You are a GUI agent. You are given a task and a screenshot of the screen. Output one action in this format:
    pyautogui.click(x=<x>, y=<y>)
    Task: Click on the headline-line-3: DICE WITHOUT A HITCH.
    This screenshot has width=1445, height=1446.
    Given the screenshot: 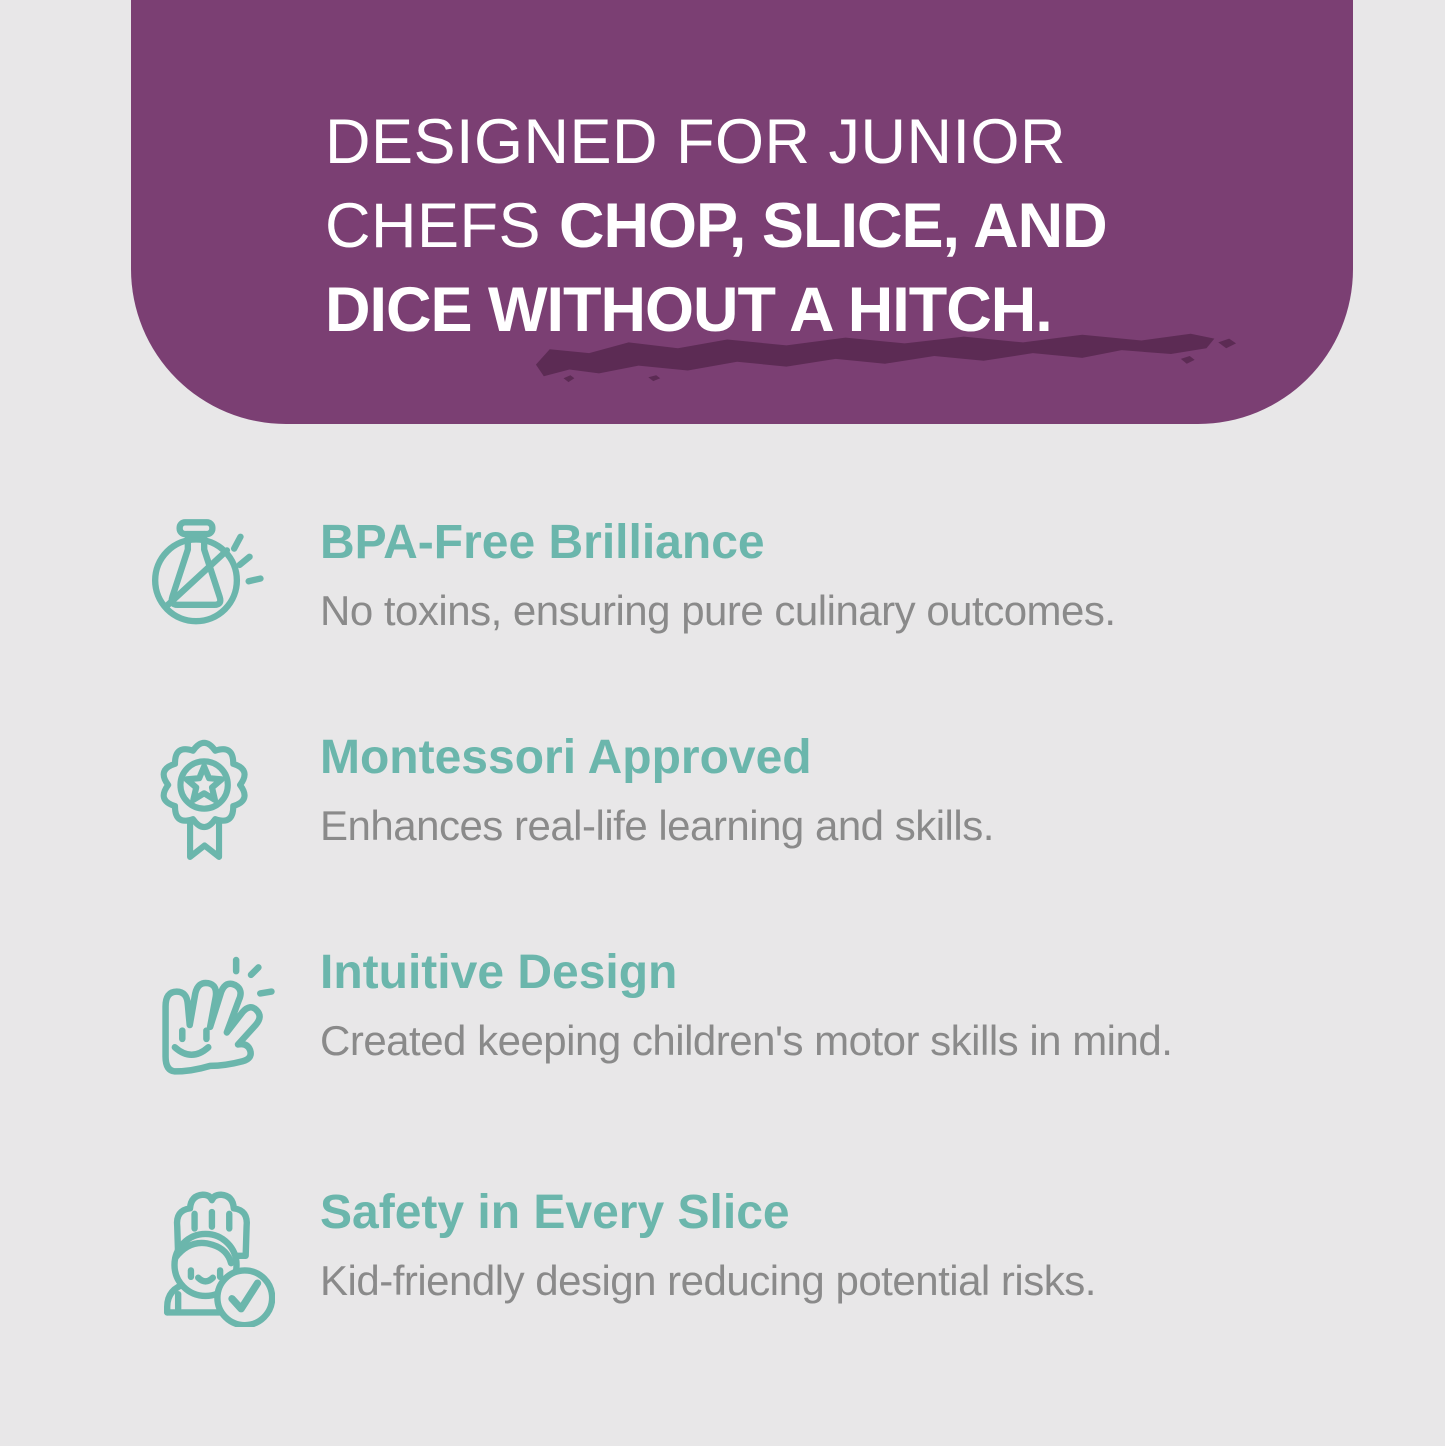 What is the action you would take?
    pyautogui.click(x=689, y=310)
    